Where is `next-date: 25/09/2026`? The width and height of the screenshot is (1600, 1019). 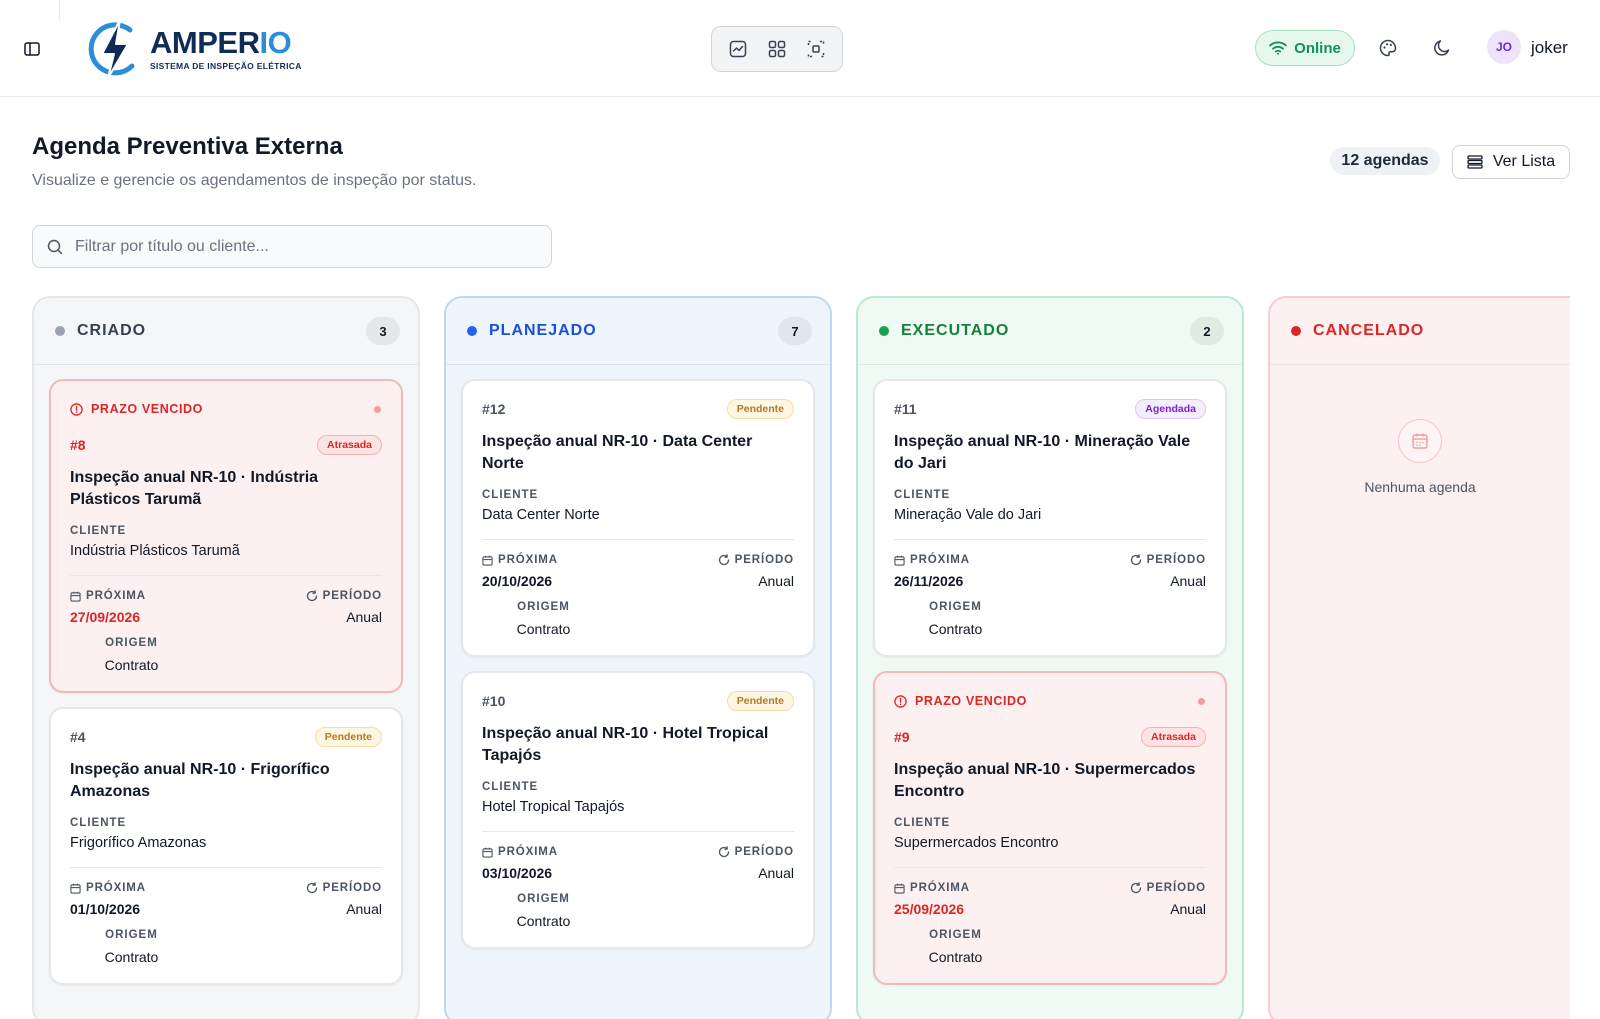
next-date: 25/09/2026 is located at coordinates (929, 909).